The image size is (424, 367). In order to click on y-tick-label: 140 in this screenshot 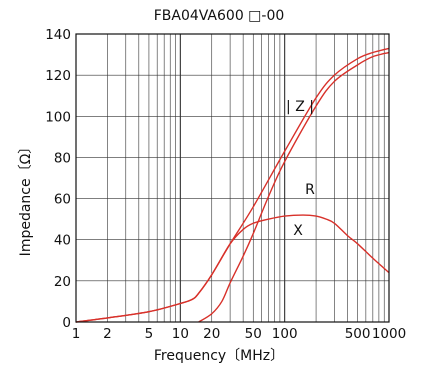, I will do `click(58, 35)`.